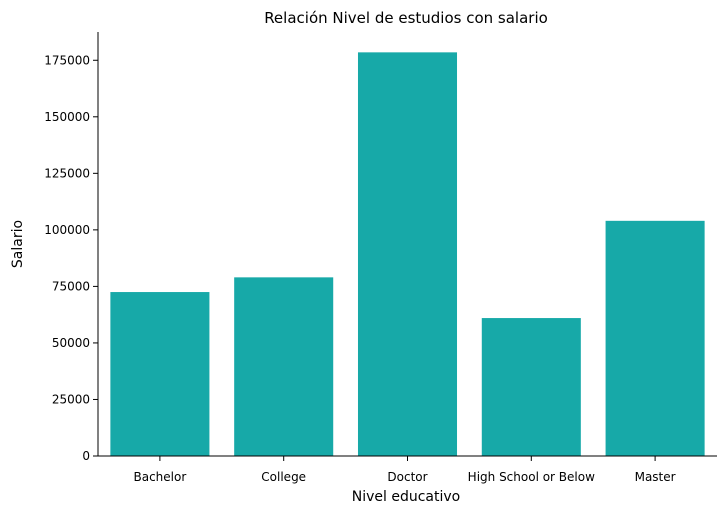 The width and height of the screenshot is (727, 518). I want to click on x-tick-label: Master, so click(655, 477).